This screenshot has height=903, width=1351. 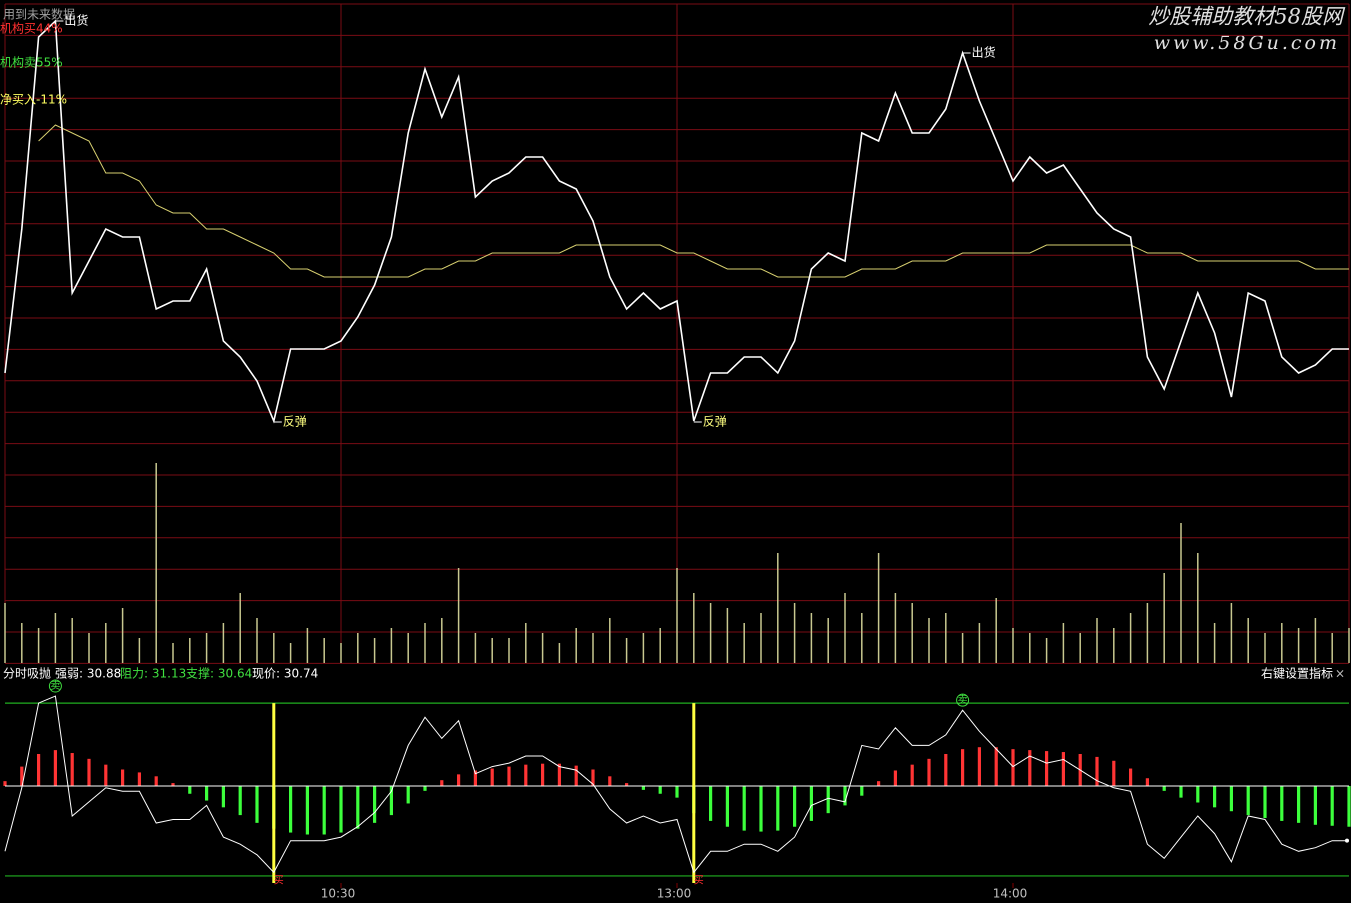 What do you see at coordinates (674, 894) in the screenshot?
I see `x-tick-label: 13:00` at bounding box center [674, 894].